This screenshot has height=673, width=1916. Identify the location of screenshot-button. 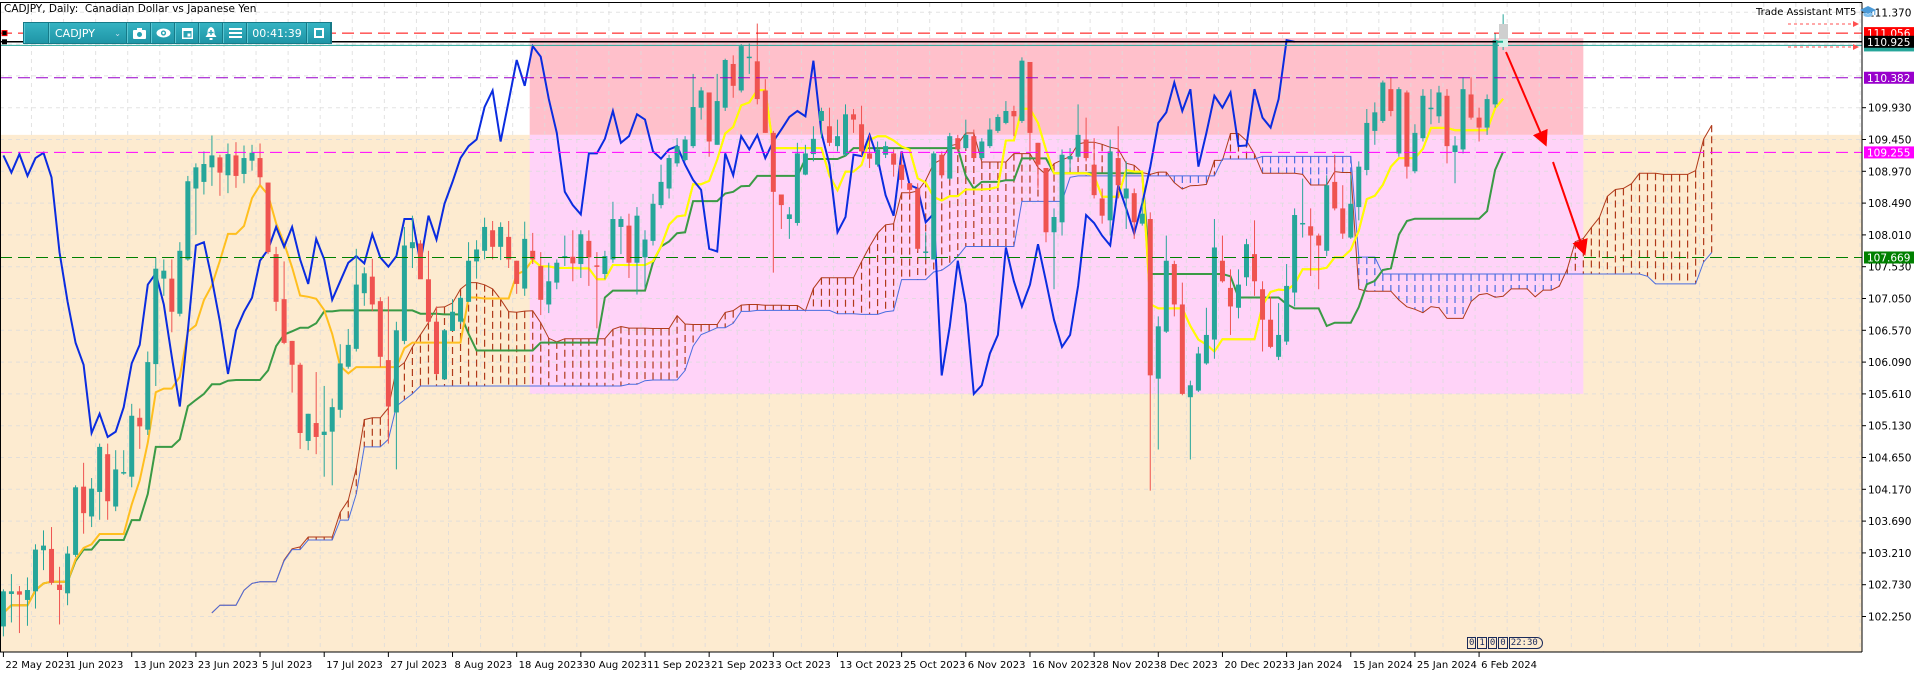
(139, 33).